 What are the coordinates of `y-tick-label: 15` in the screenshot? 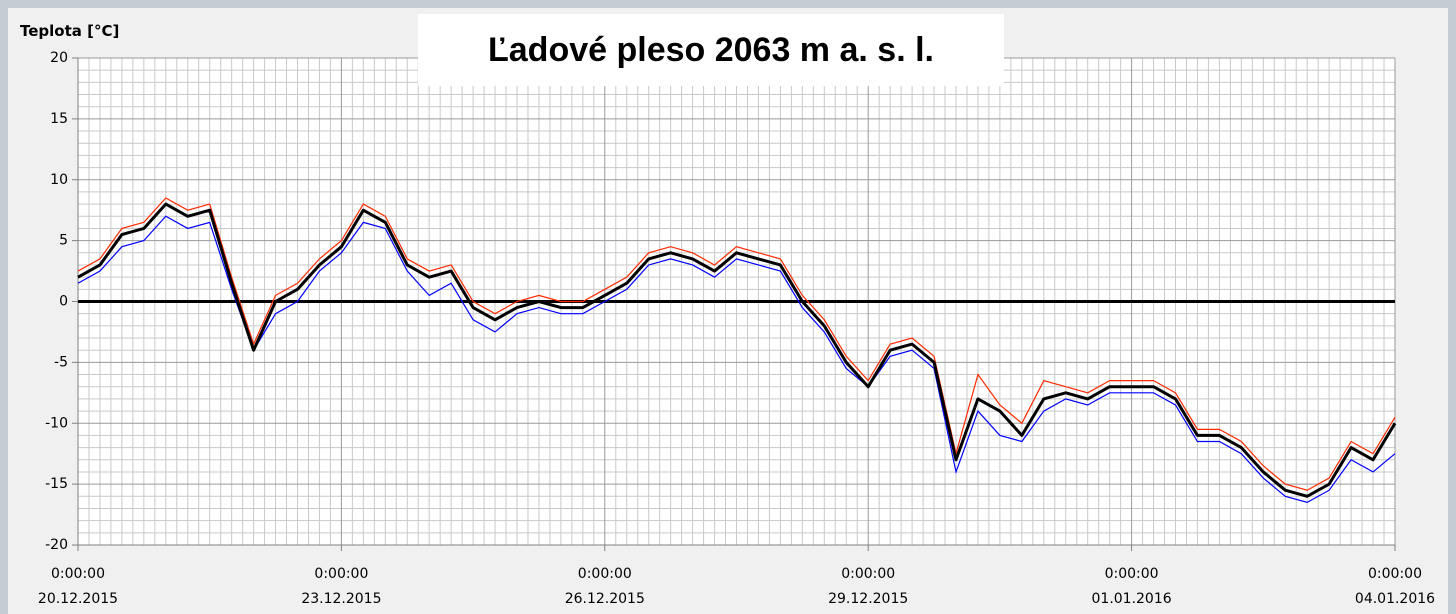 It's located at (59, 119).